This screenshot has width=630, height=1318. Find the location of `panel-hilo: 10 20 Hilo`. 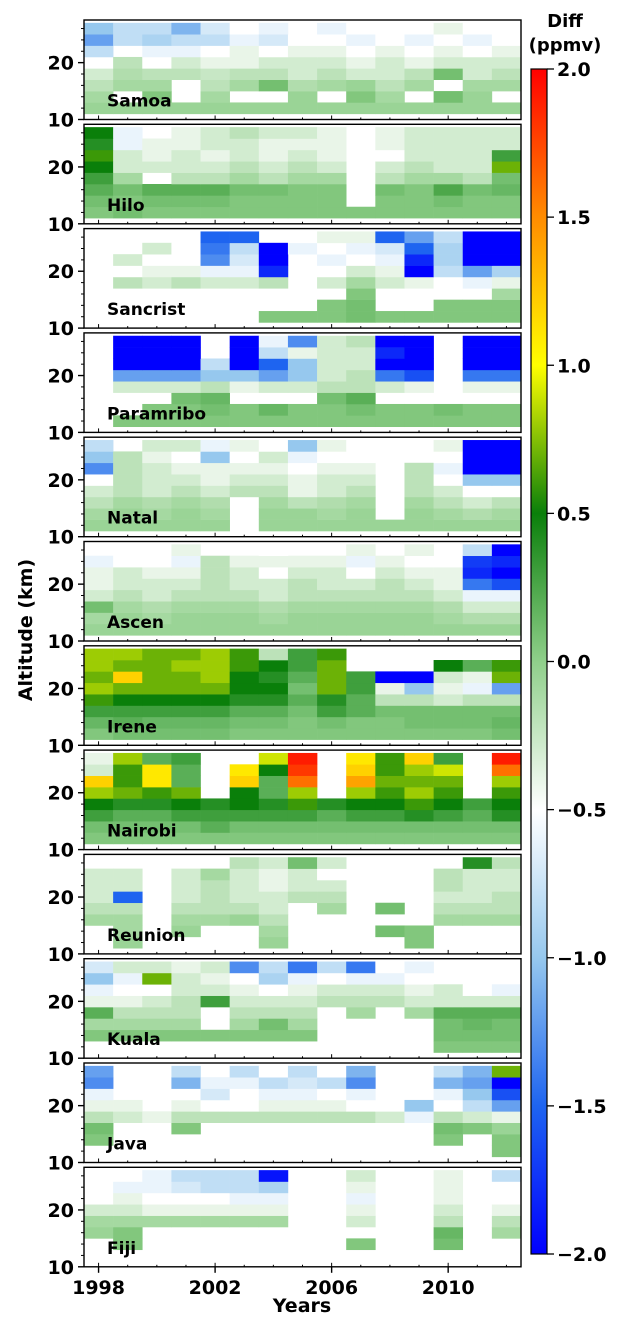

panel-hilo: 10 20 Hilo is located at coordinates (285, 179).